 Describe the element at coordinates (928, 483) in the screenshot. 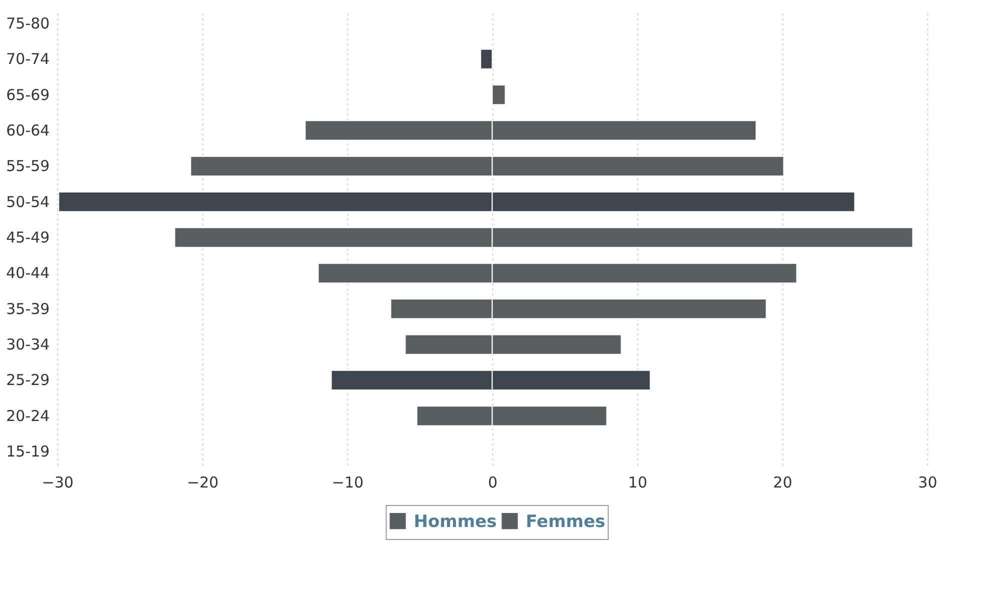

I see `x-tick-label: 30` at that location.